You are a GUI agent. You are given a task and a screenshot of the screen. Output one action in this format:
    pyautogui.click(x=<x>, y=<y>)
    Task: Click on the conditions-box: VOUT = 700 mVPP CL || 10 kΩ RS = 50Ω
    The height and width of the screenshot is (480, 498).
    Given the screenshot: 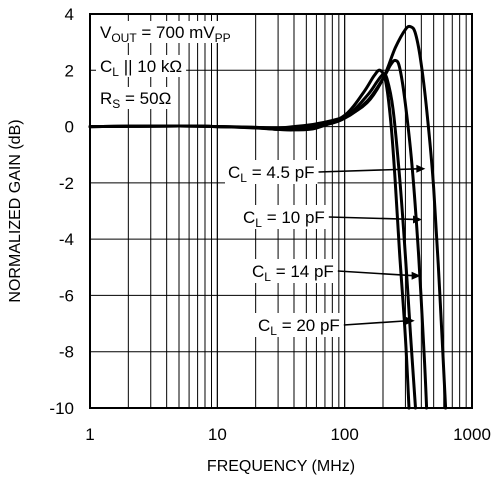 What is the action you would take?
    pyautogui.click(x=165, y=66)
    